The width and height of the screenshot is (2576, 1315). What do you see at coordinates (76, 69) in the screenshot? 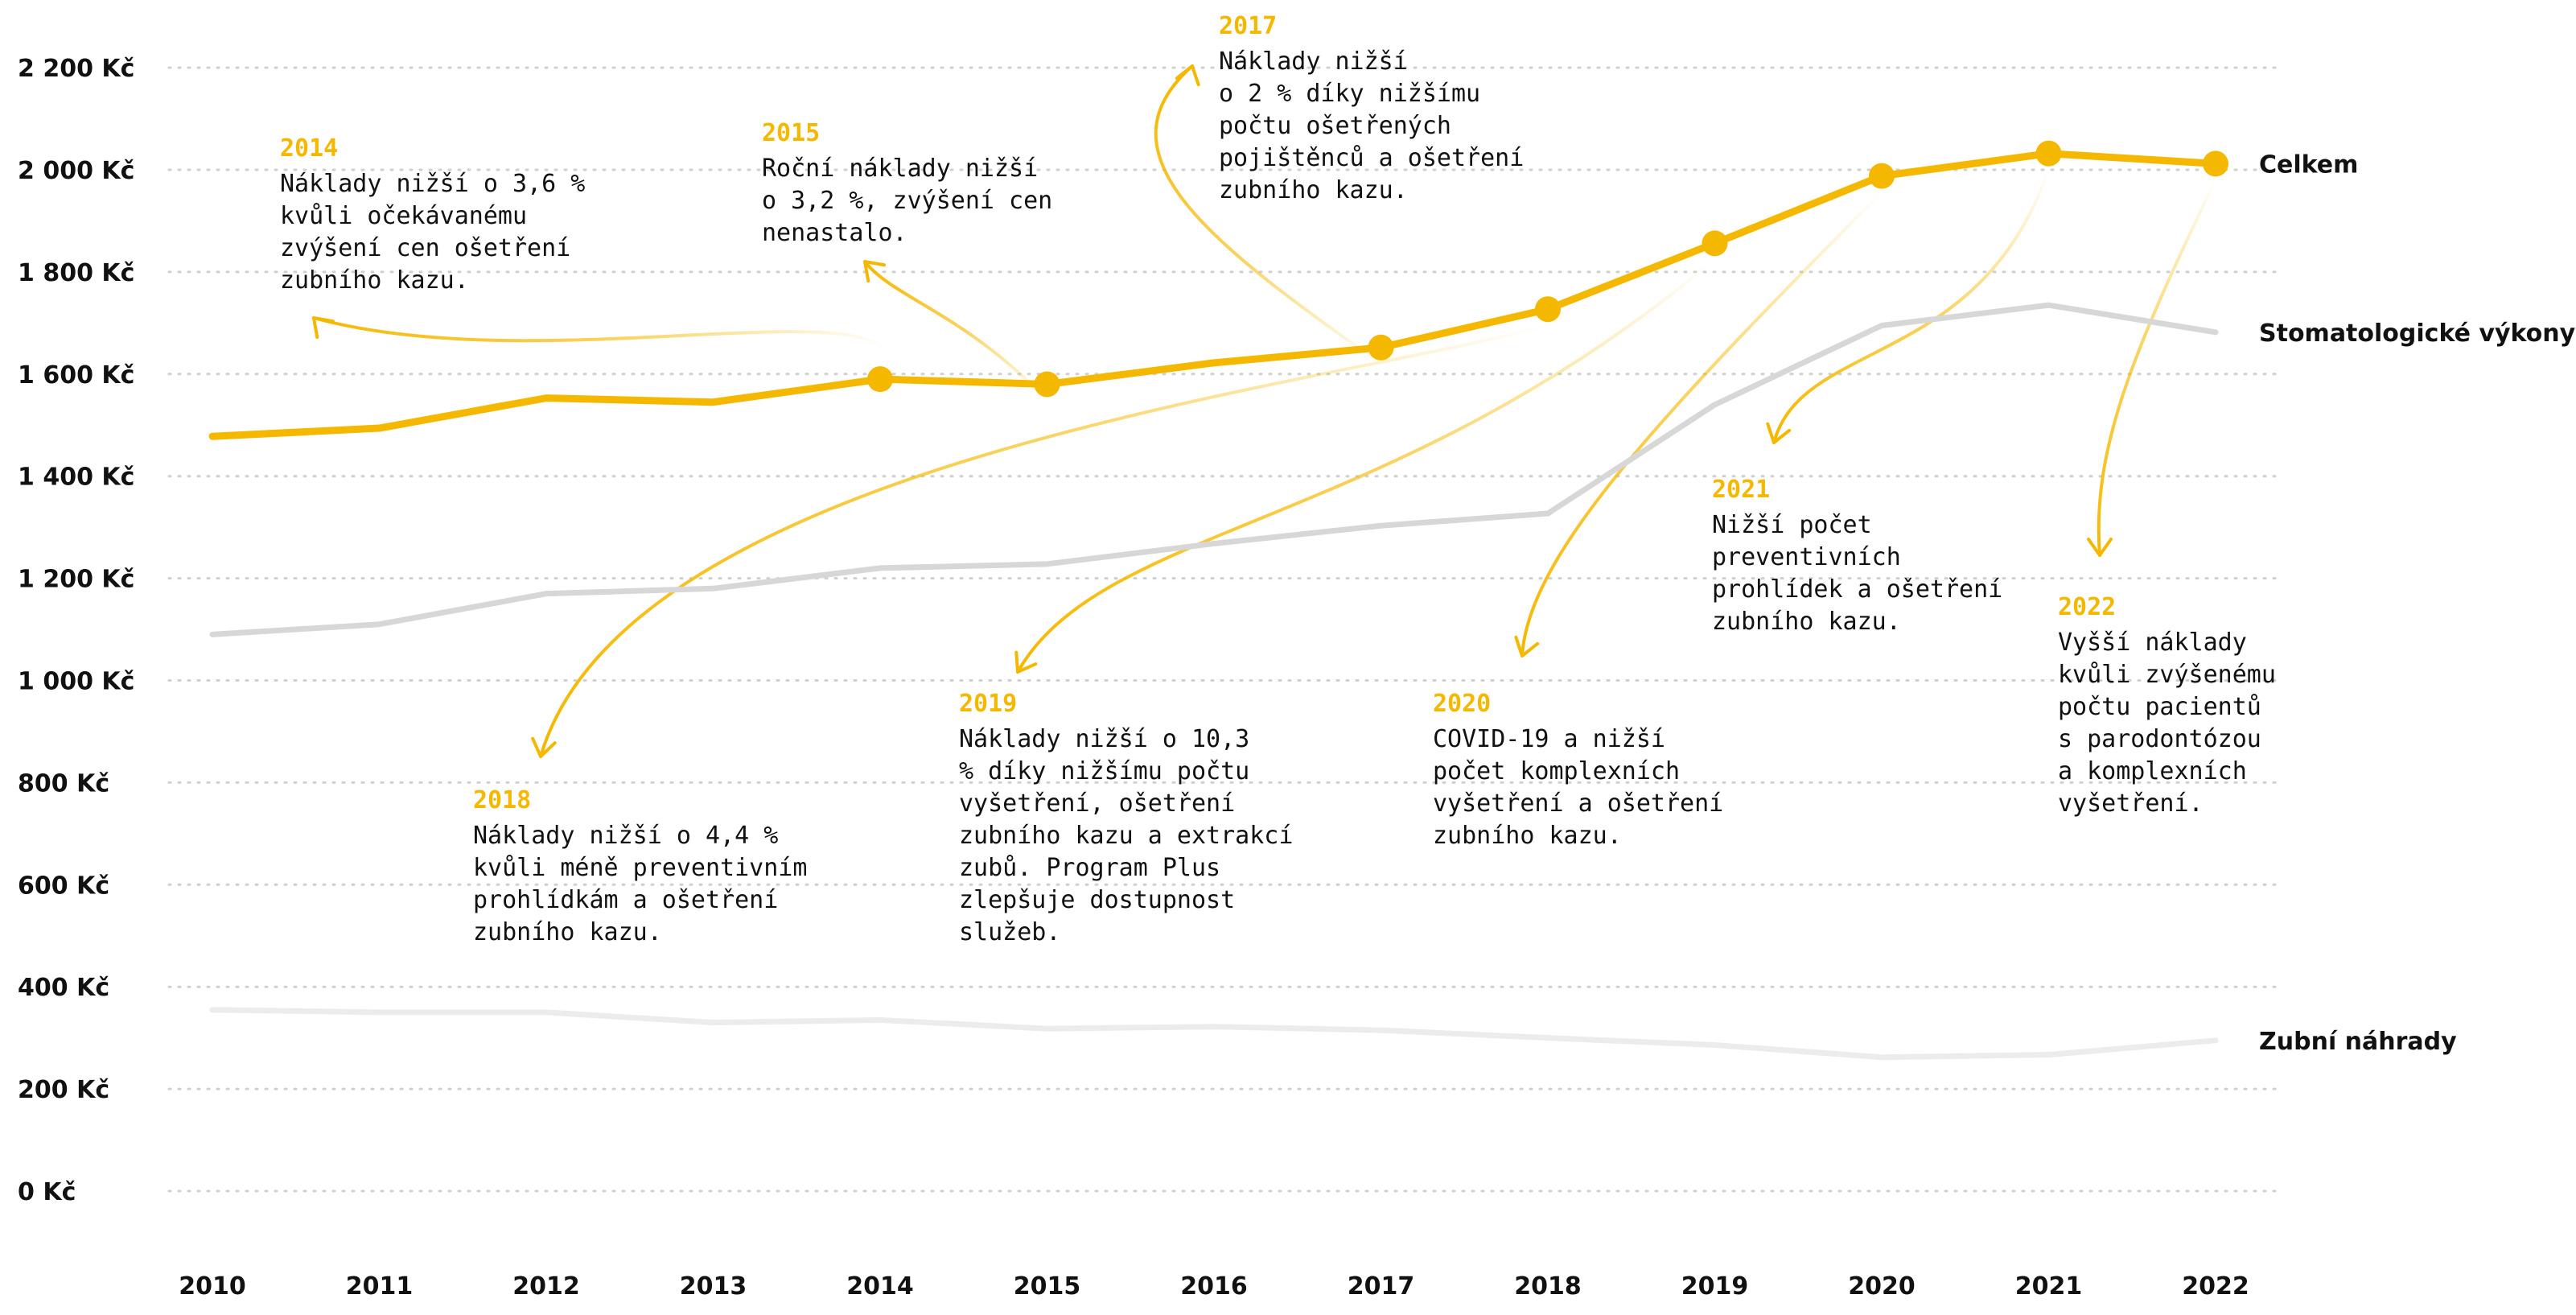
I see `y-tick-label: 2 200 Kč` at bounding box center [76, 69].